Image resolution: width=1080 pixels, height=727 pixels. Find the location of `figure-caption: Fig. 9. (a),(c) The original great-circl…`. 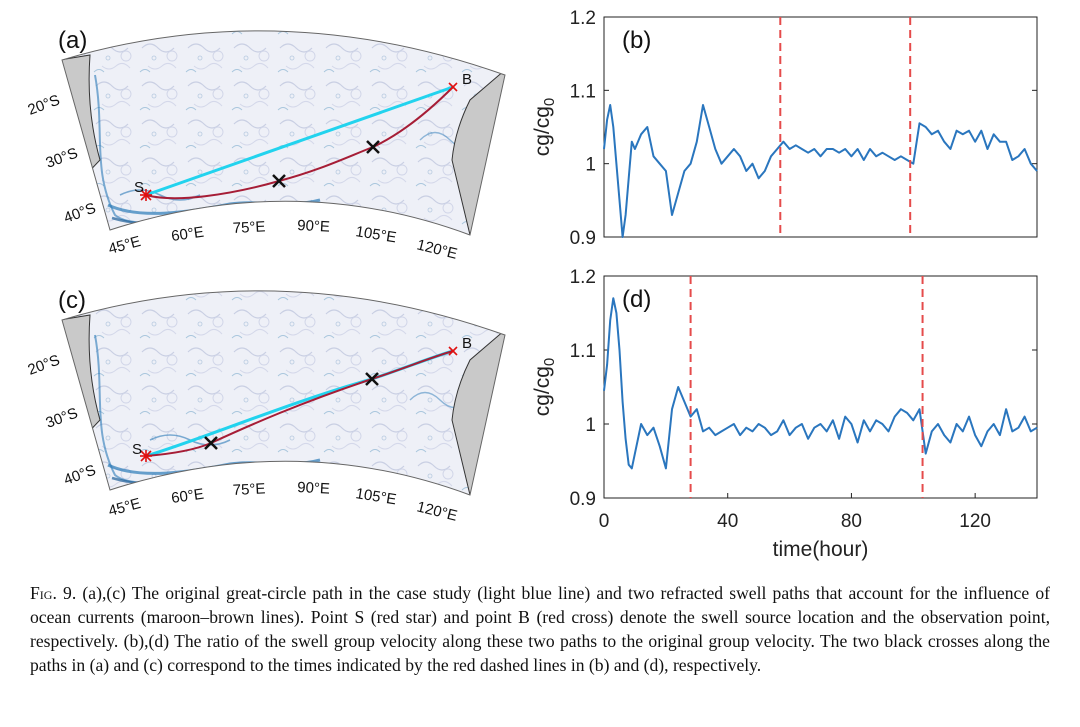

figure-caption: Fig. 9. (a),(c) The original great-circl… is located at coordinates (540, 629).